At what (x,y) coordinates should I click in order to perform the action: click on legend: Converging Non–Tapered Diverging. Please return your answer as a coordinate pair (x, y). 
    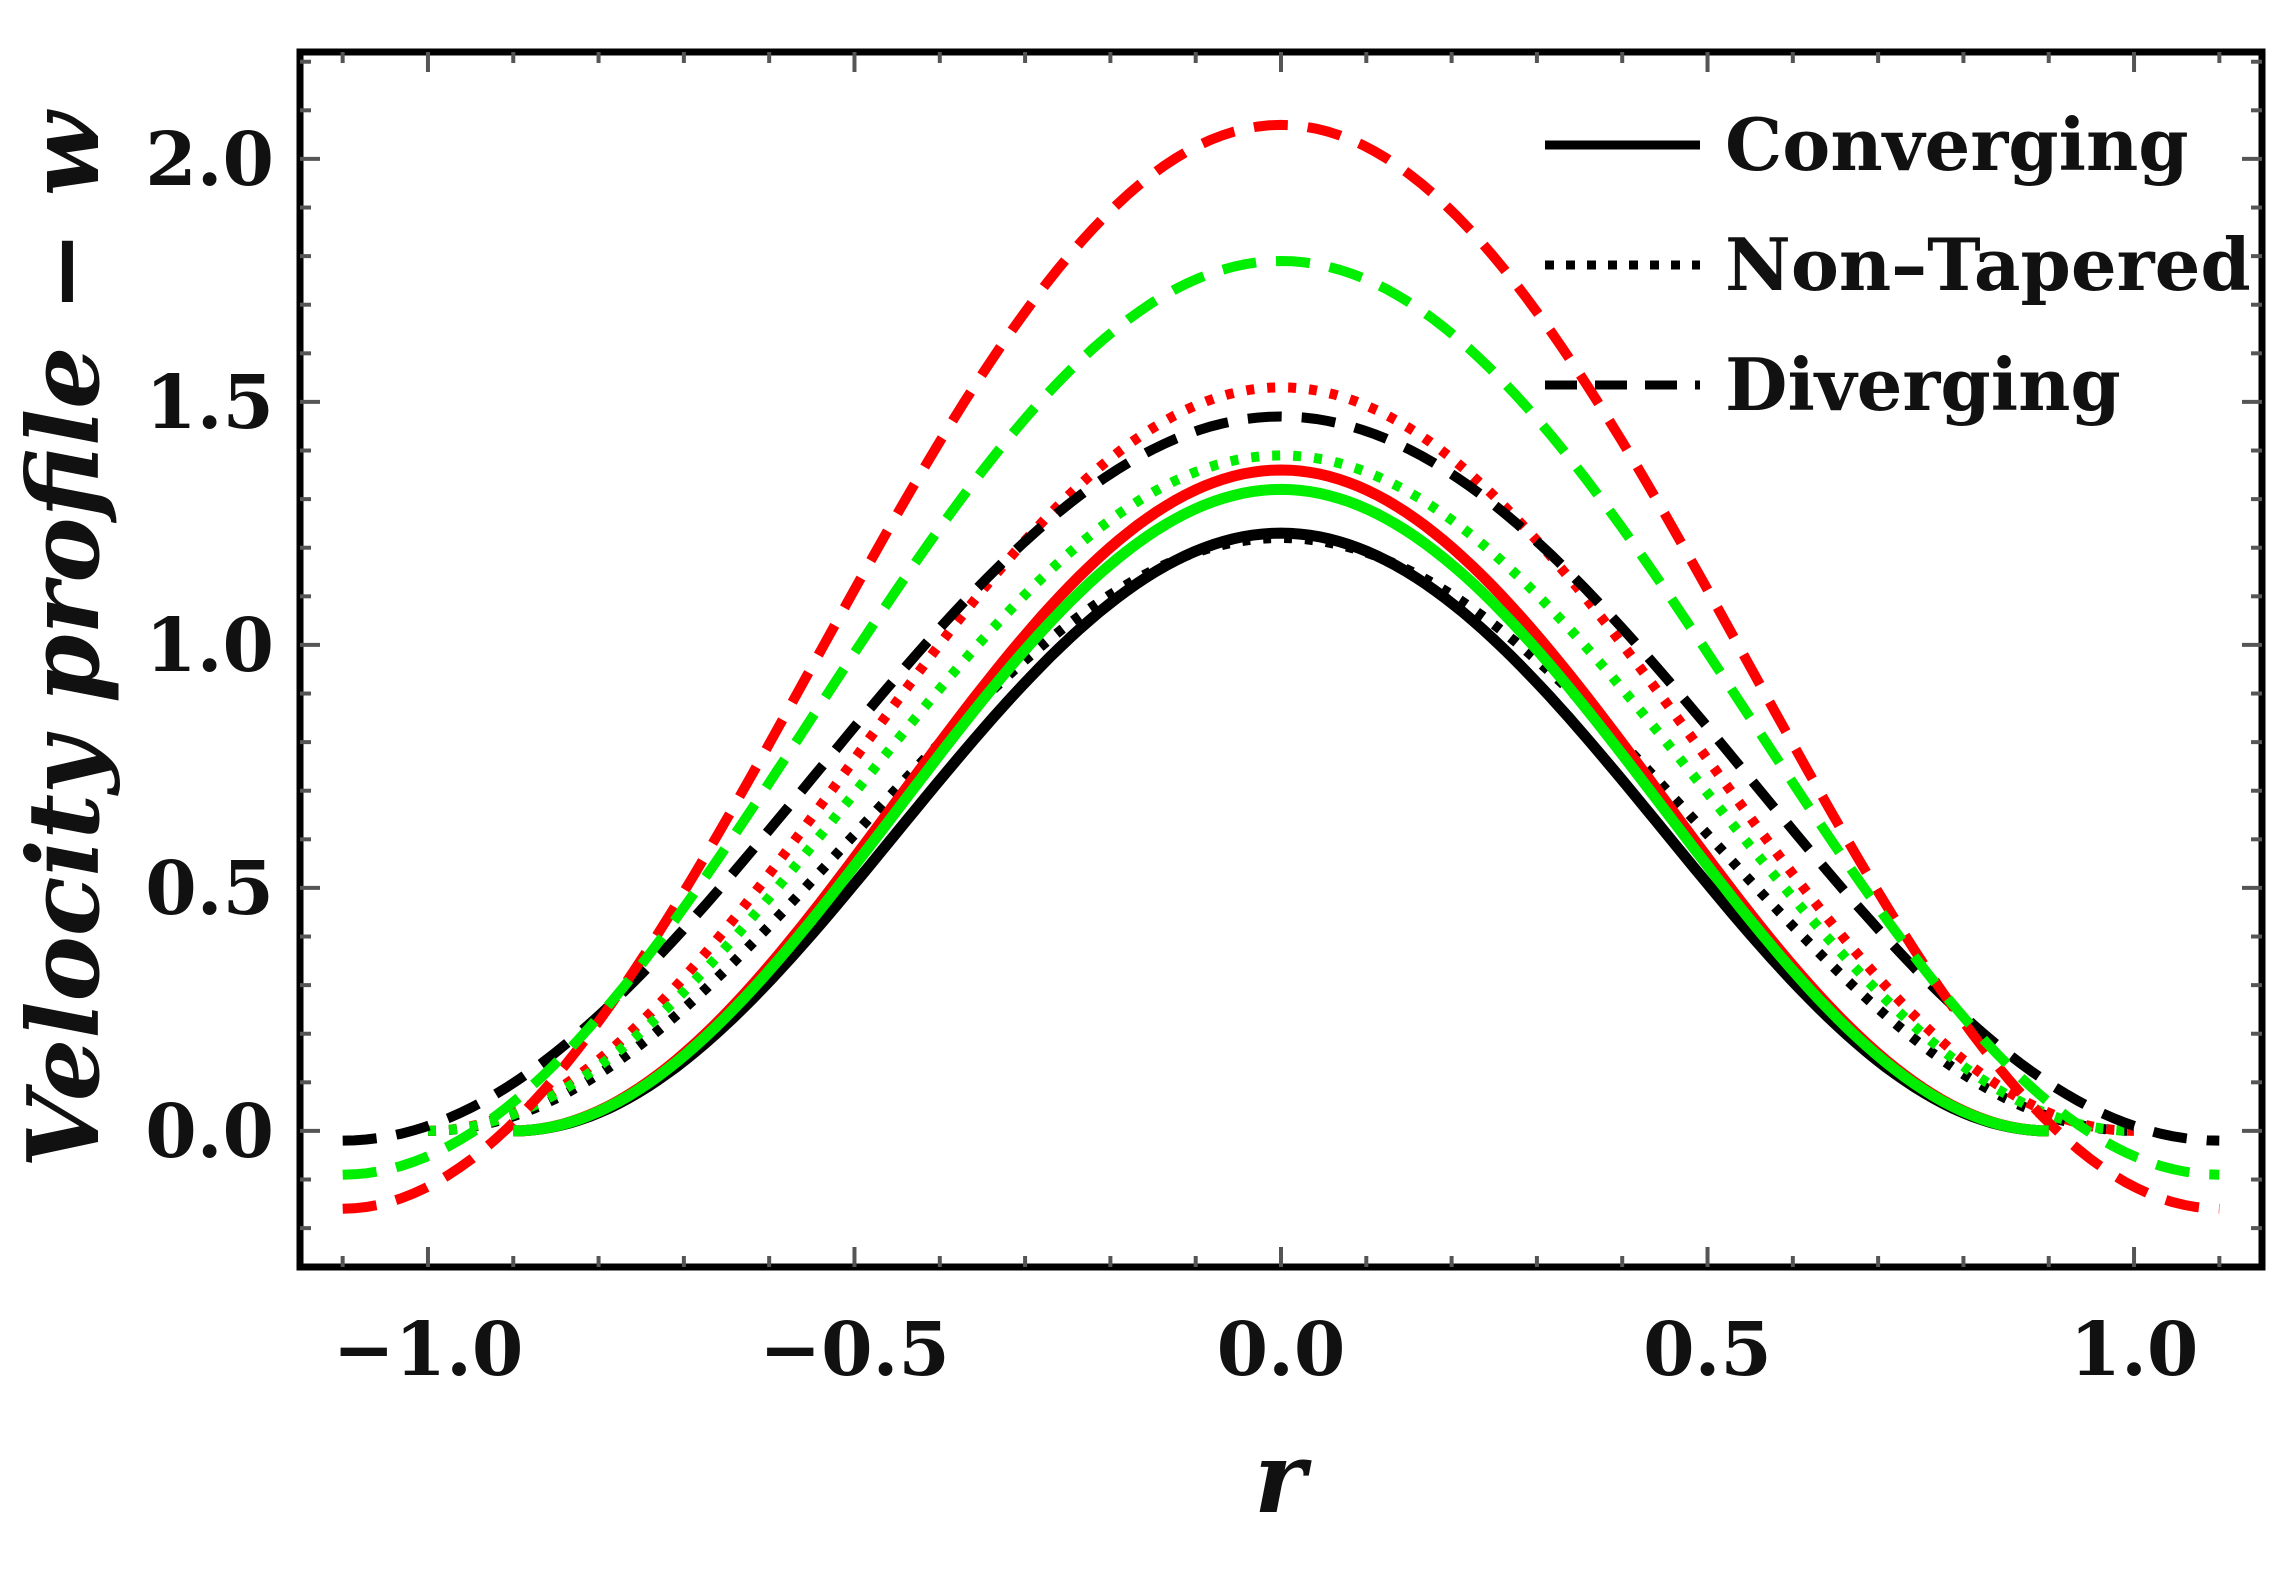
    Looking at the image, I should click on (1898, 264).